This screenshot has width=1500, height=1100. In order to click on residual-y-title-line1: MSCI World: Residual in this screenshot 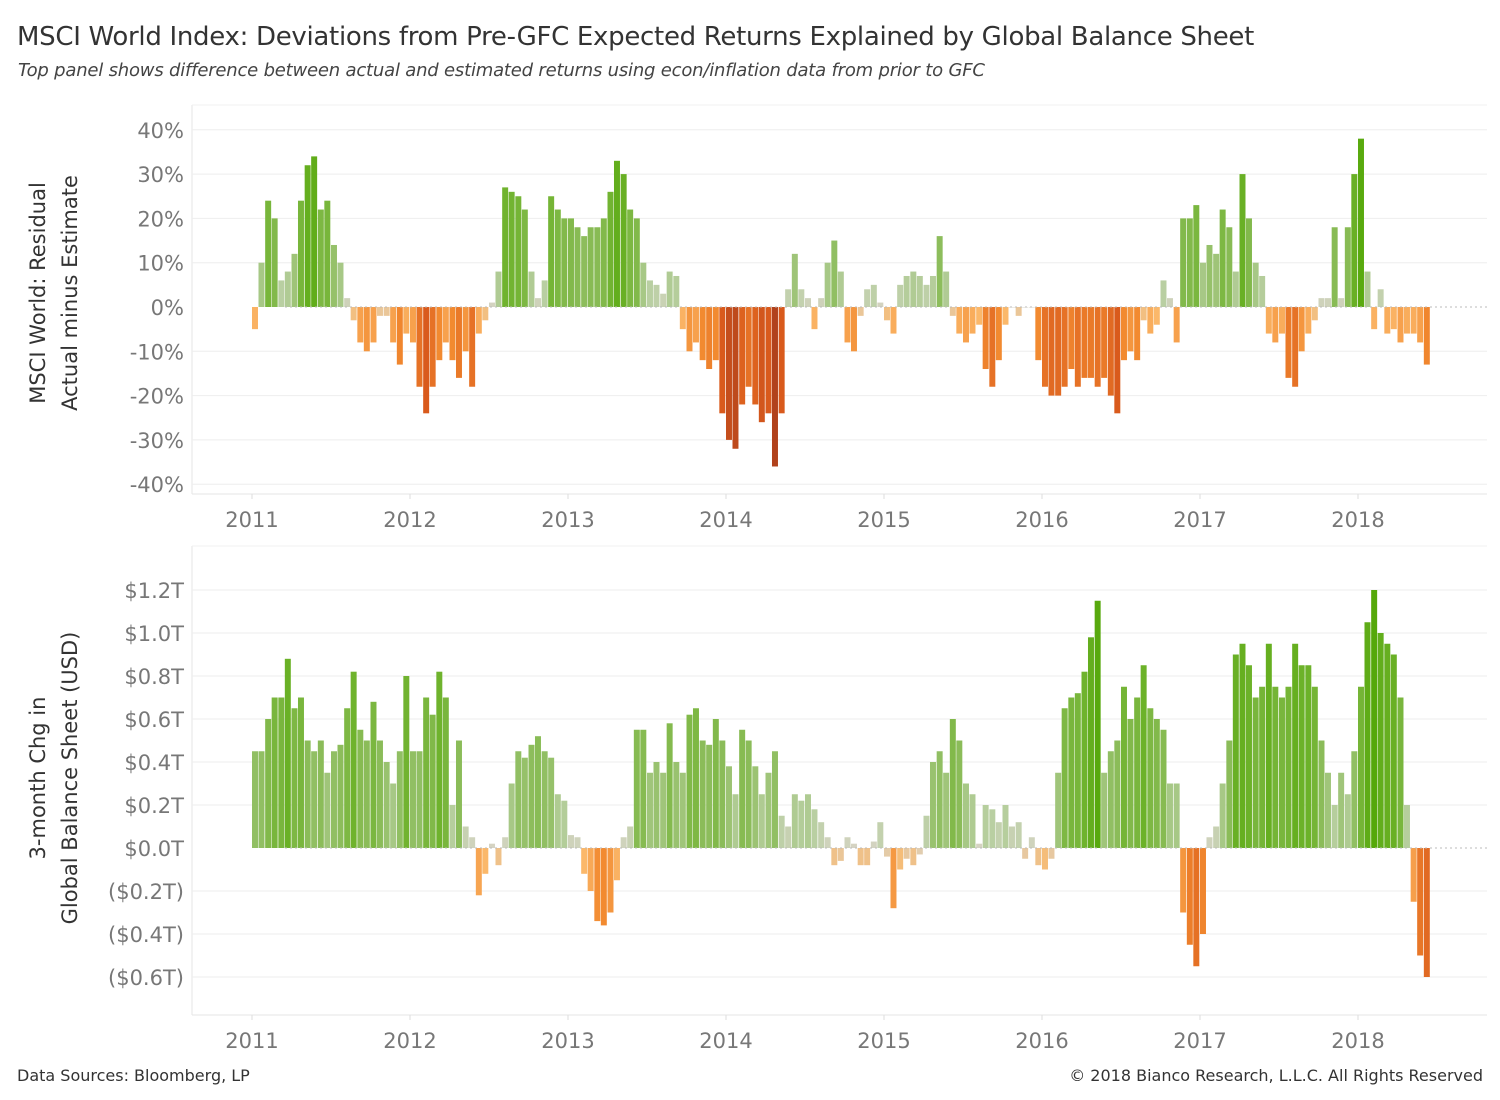, I will do `click(38, 293)`.